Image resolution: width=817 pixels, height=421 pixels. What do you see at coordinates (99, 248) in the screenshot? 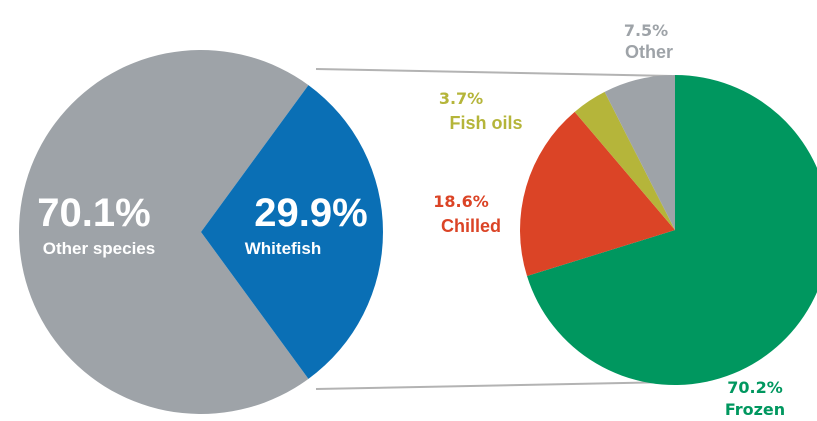
I see `slice-name-label-other-species: Other species` at bounding box center [99, 248].